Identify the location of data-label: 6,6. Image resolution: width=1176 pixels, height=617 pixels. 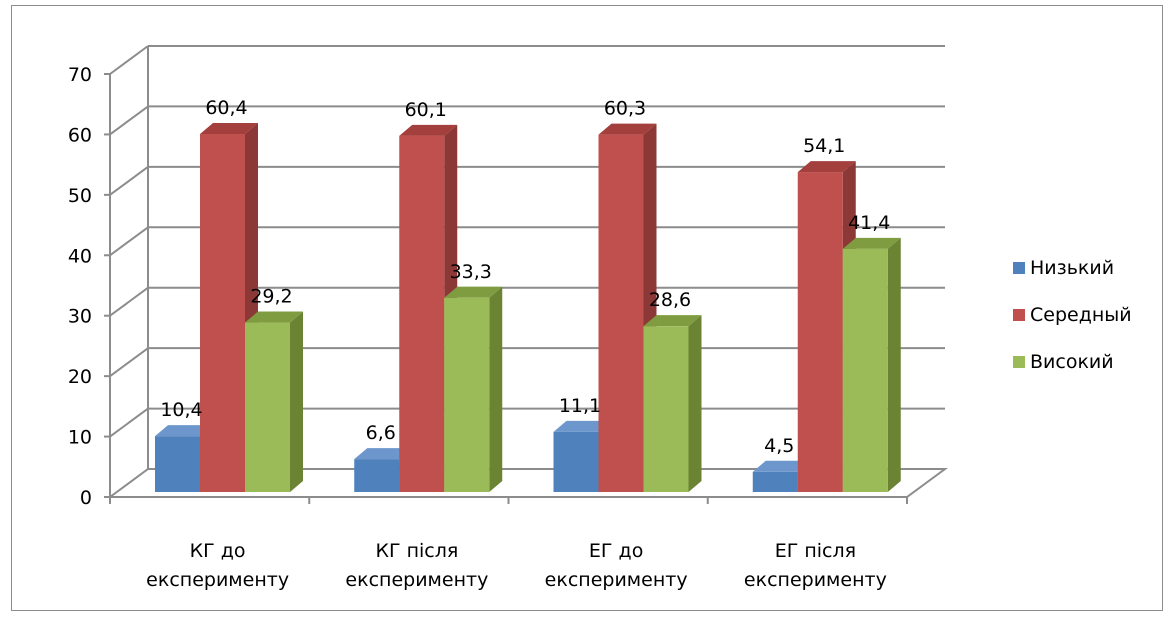
(381, 433).